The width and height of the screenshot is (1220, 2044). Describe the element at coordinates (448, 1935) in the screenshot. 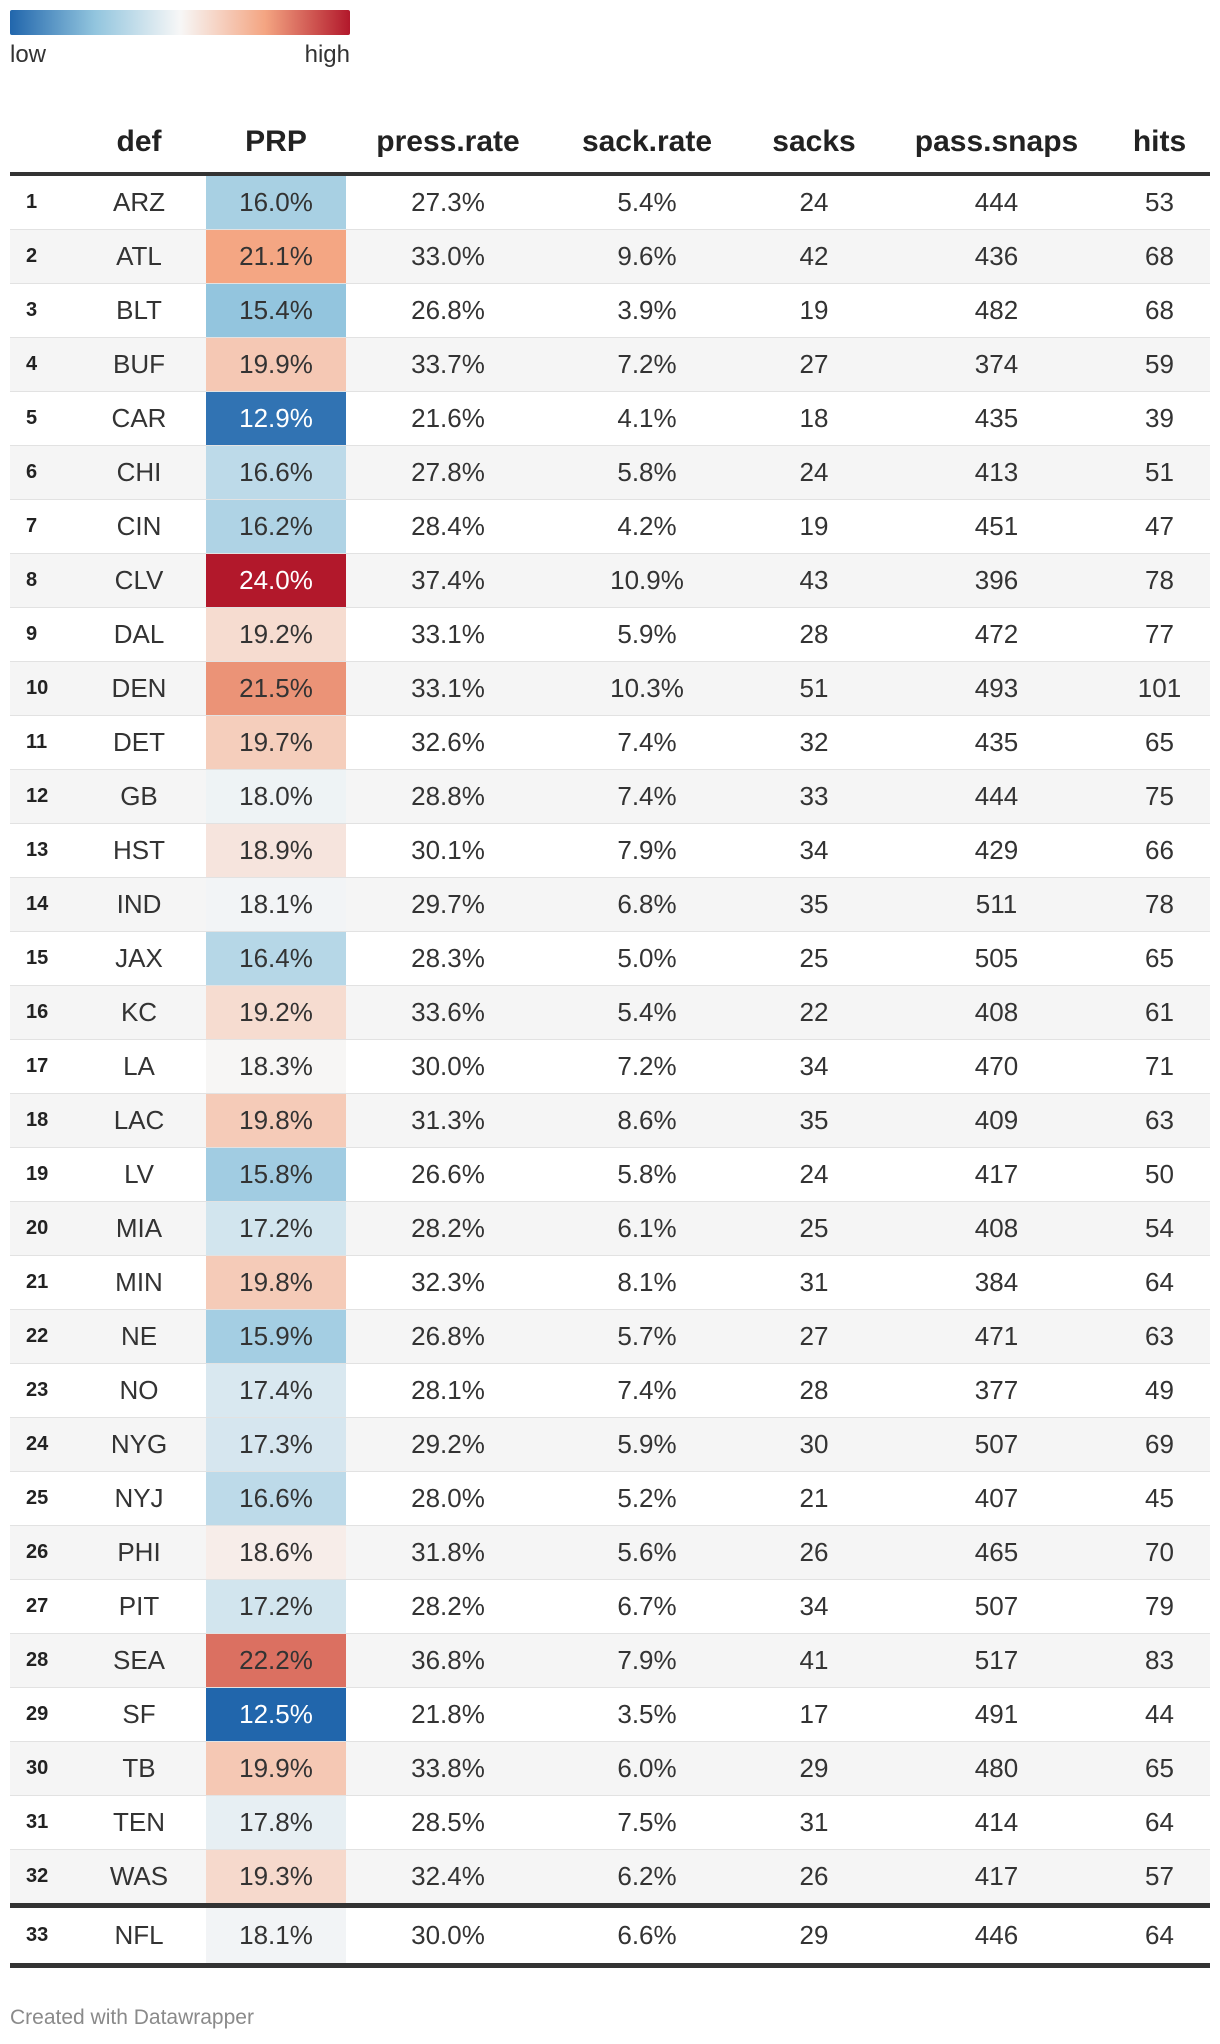

I see `press-rate-cell: 30.0%` at that location.